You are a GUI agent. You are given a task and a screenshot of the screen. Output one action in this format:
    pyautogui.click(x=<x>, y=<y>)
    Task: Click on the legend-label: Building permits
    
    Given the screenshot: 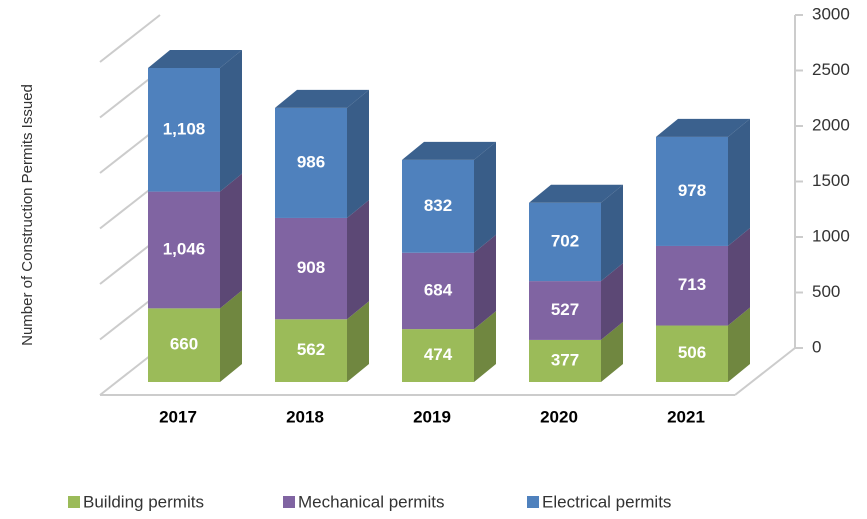 What is the action you would take?
    pyautogui.click(x=143, y=501)
    